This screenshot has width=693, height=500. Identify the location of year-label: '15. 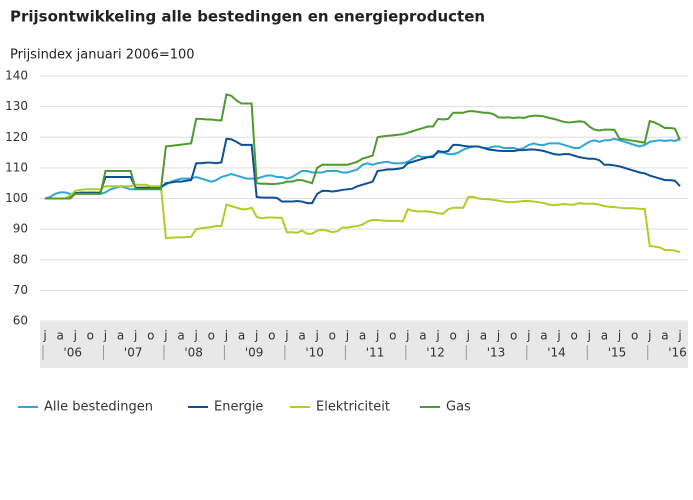
(617, 353).